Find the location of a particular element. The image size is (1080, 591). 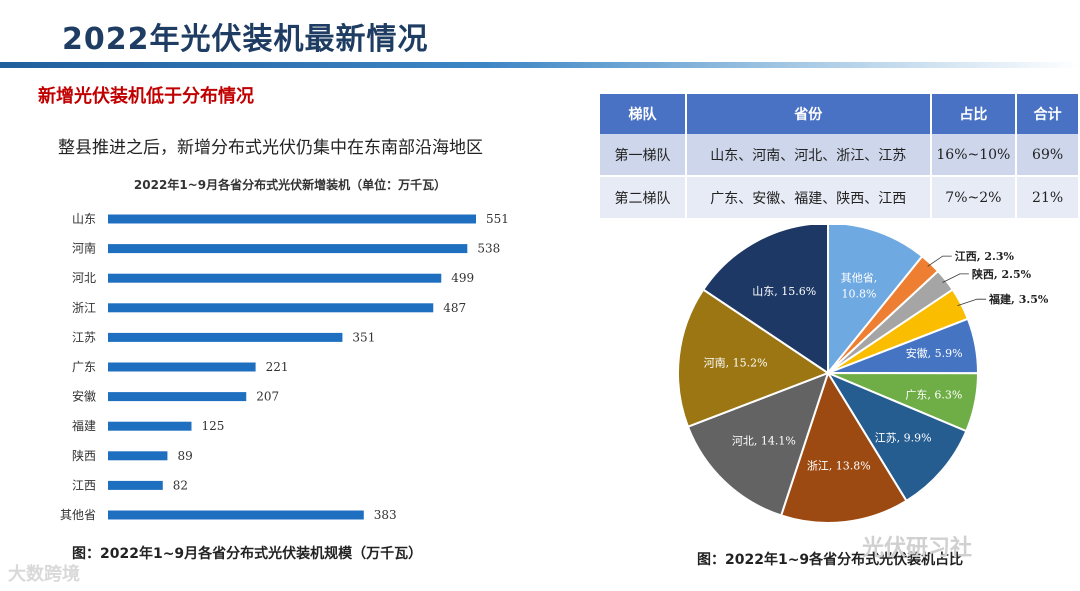

table-row: 第二梯队 广东、安徽、福建、陕西、江西 7%~2% 21% is located at coordinates (839, 197).